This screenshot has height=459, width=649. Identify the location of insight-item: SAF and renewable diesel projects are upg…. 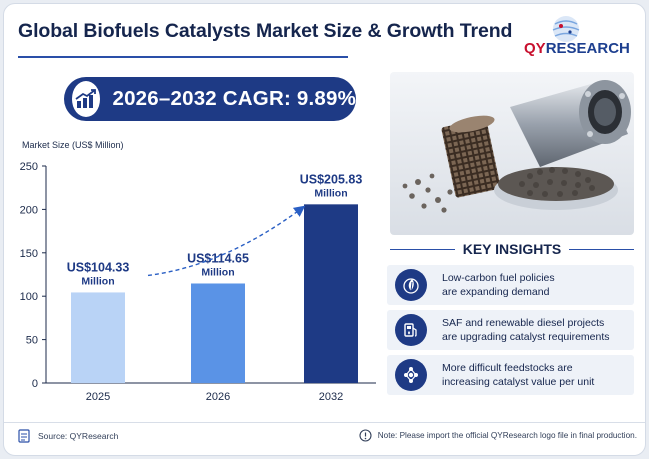
(510, 330).